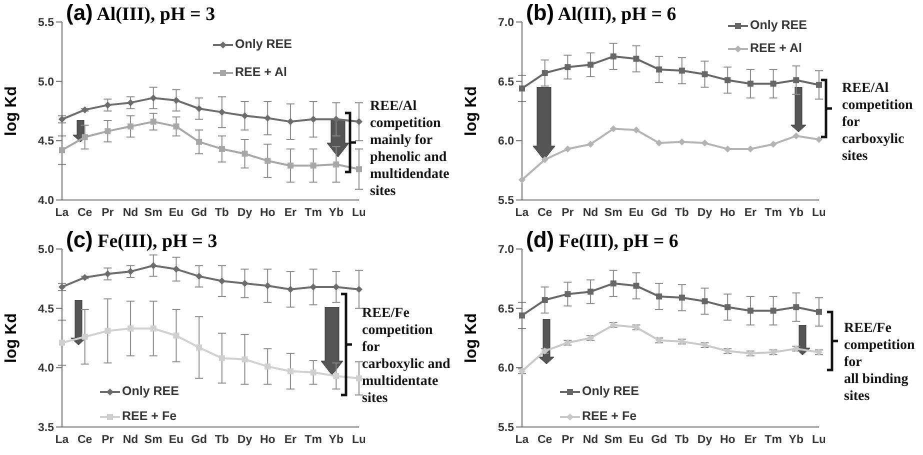 This screenshot has width=923, height=455. What do you see at coordinates (141, 12) in the screenshot?
I see `chart-title: (a) Al(III), pH = 3` at bounding box center [141, 12].